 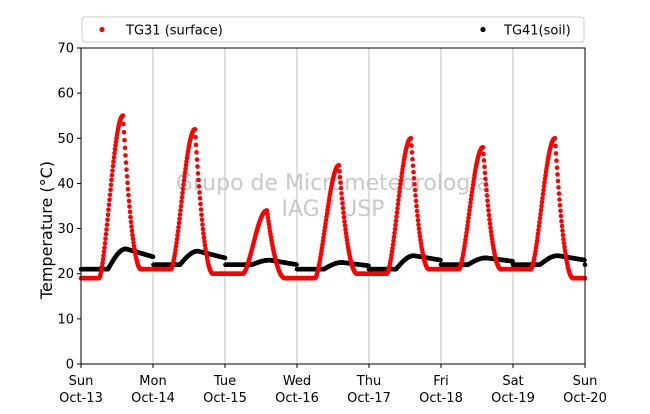 What do you see at coordinates (333, 259) in the screenshot?
I see `series-soil` at bounding box center [333, 259].